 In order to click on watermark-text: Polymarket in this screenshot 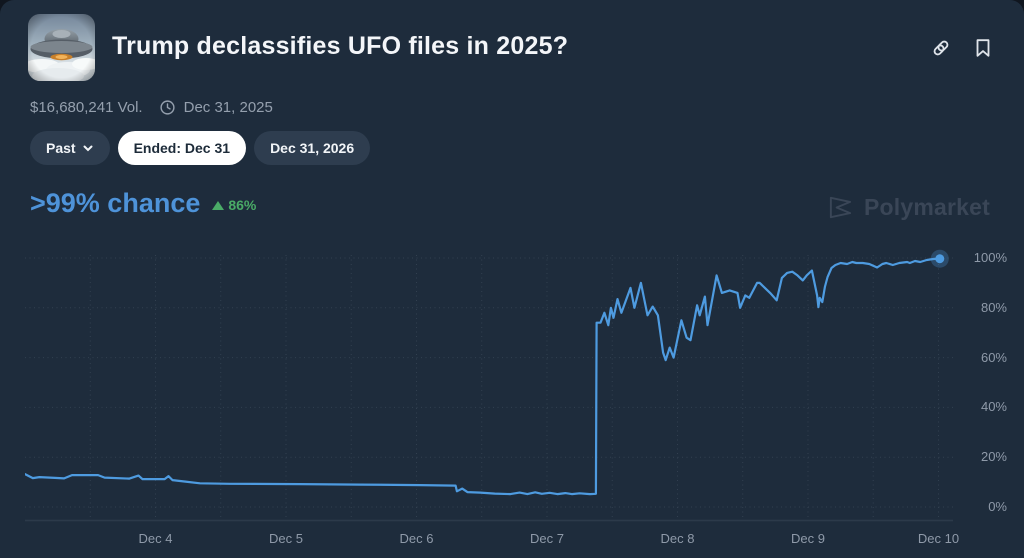, I will do `click(926, 207)`.